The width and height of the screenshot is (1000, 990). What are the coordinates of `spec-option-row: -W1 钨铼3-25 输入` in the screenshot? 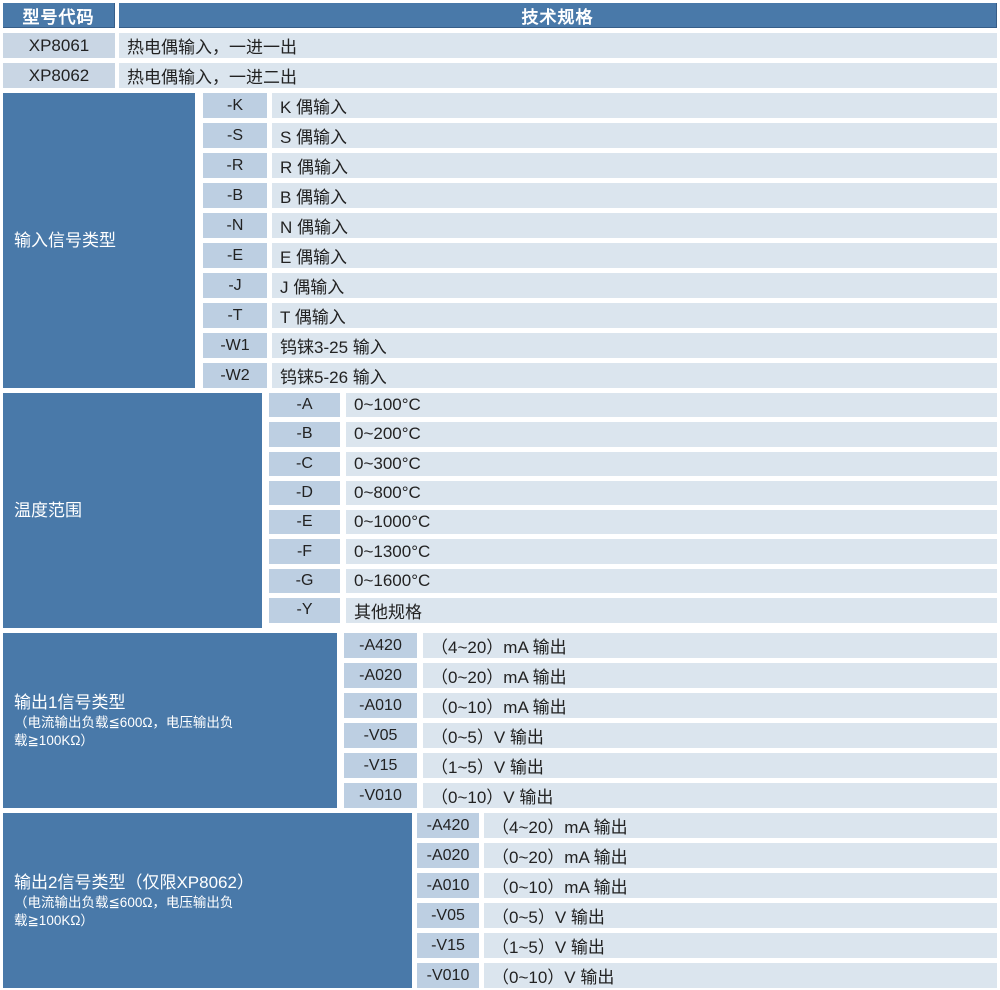 It's located at (600, 345).